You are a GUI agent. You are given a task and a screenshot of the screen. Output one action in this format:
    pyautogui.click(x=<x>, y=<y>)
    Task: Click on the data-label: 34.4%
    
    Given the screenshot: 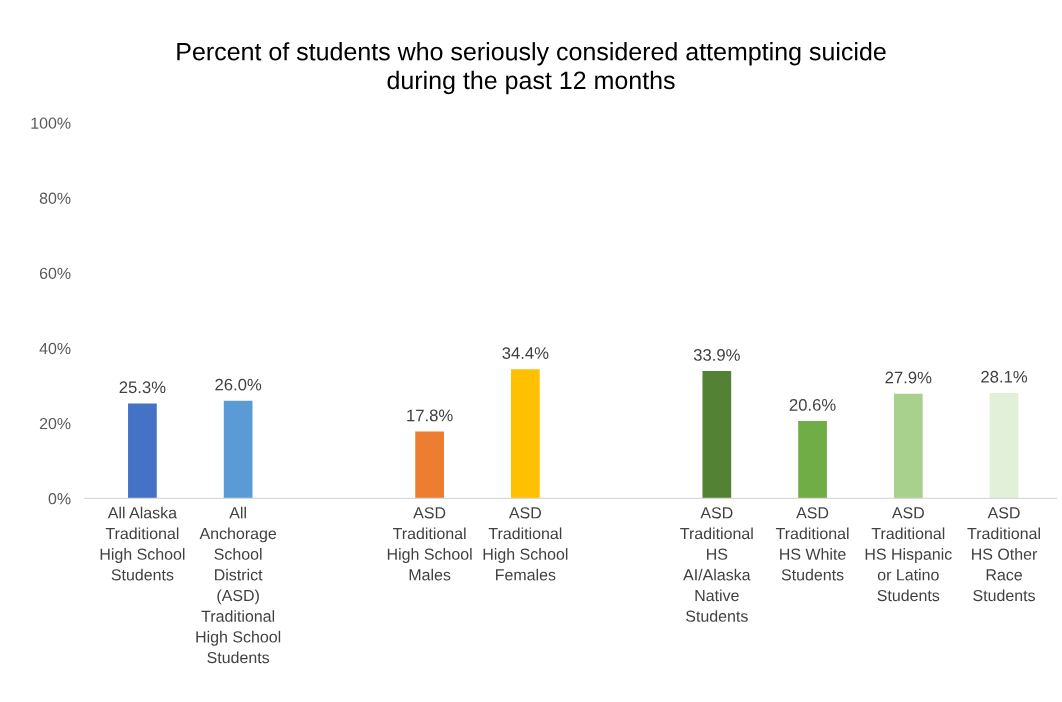 What is the action you would take?
    pyautogui.click(x=525, y=353)
    